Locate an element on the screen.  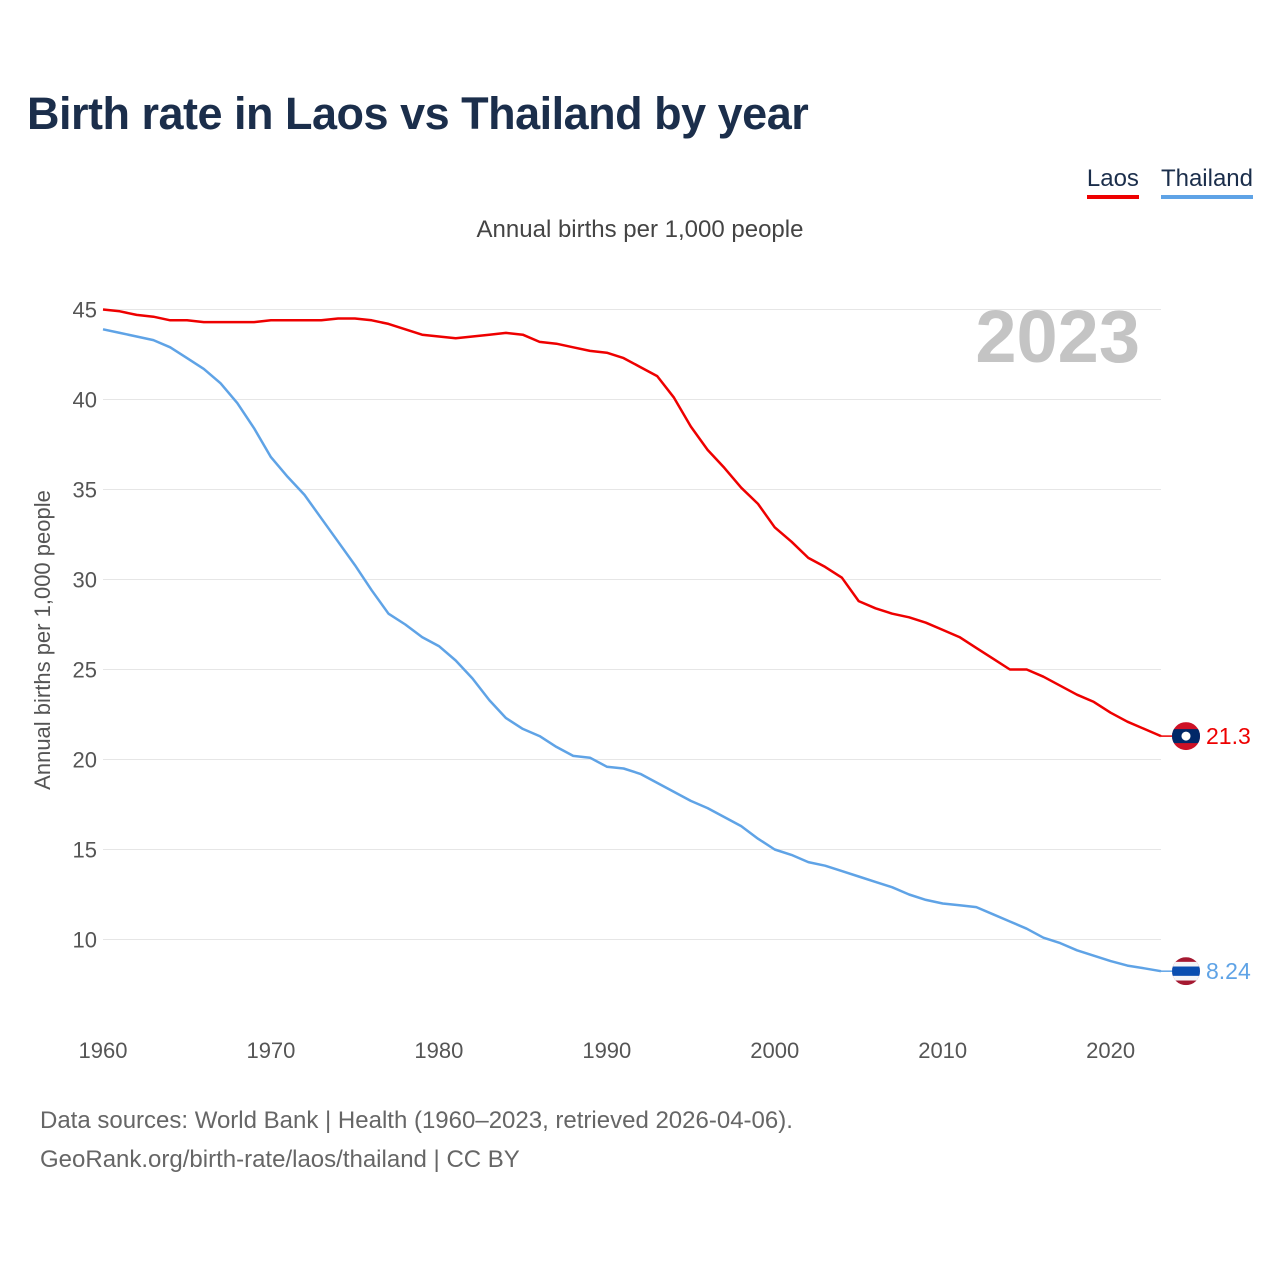
year-watermark: 2023 is located at coordinates (1057, 336).